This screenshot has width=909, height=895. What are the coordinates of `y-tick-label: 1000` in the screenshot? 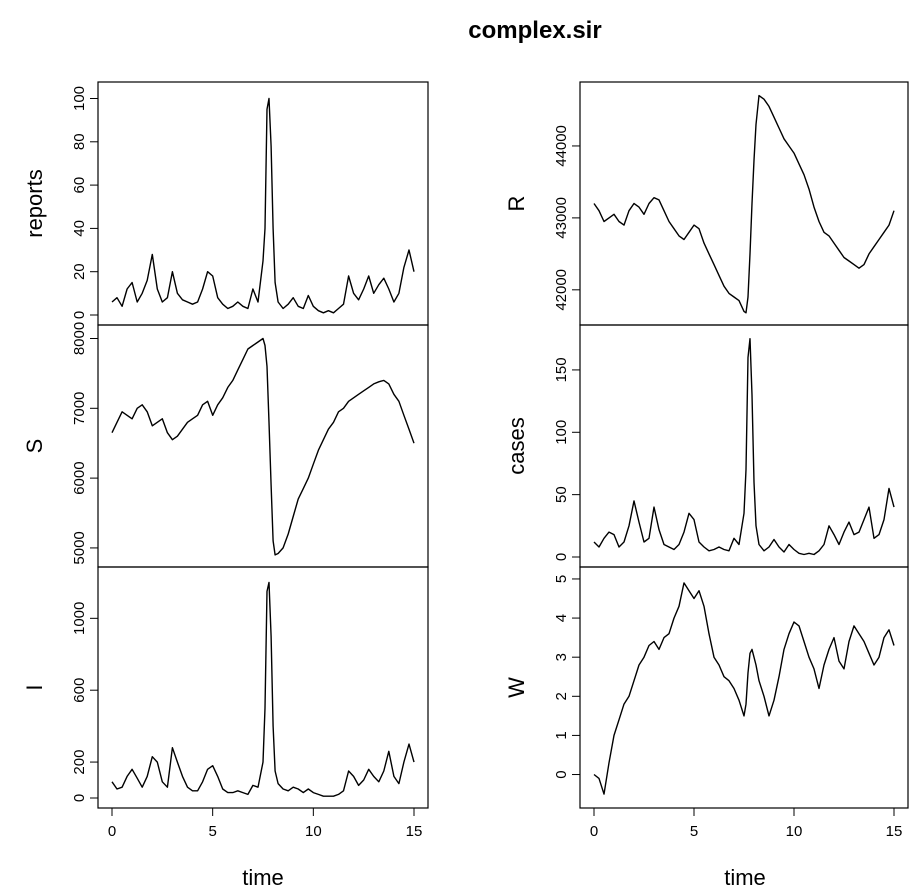 It's located at (79, 618).